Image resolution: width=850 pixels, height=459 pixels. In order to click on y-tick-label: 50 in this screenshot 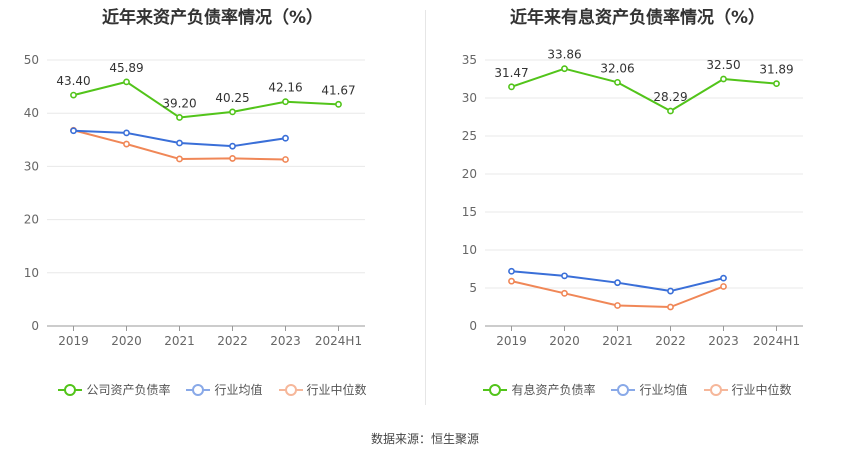, I will do `click(31, 60)`.